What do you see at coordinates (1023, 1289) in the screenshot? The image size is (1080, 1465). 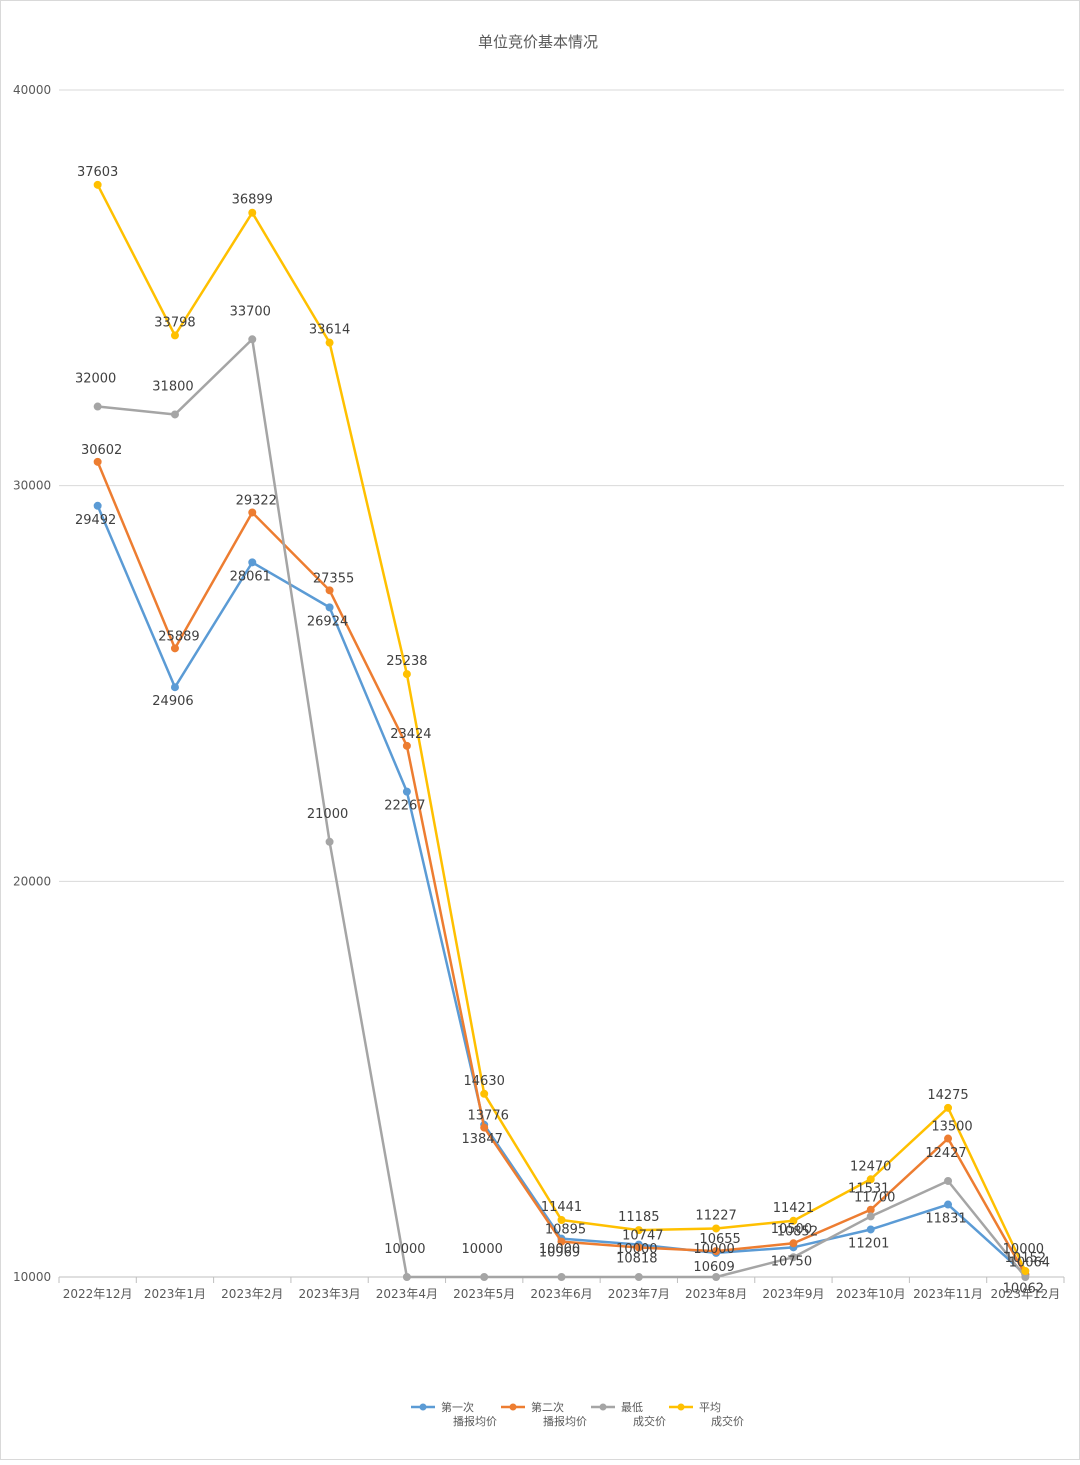 I see `data-label: 10062` at bounding box center [1023, 1289].